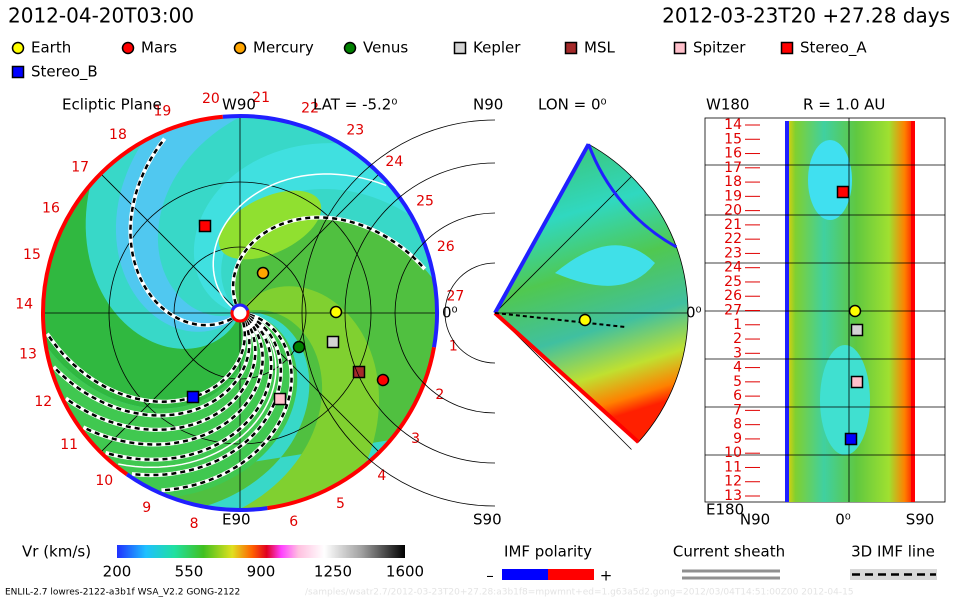 The width and height of the screenshot is (960, 600). I want to click on carrington-label: 8, so click(194, 524).